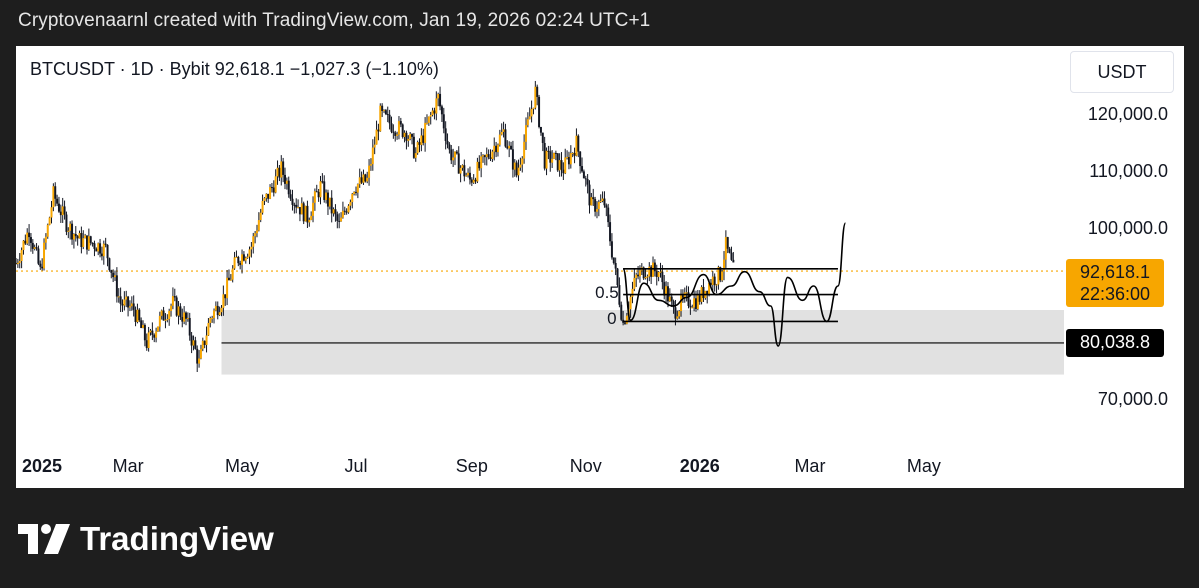 This screenshot has height=588, width=1199. What do you see at coordinates (923, 466) in the screenshot?
I see `x-tick-label: May` at bounding box center [923, 466].